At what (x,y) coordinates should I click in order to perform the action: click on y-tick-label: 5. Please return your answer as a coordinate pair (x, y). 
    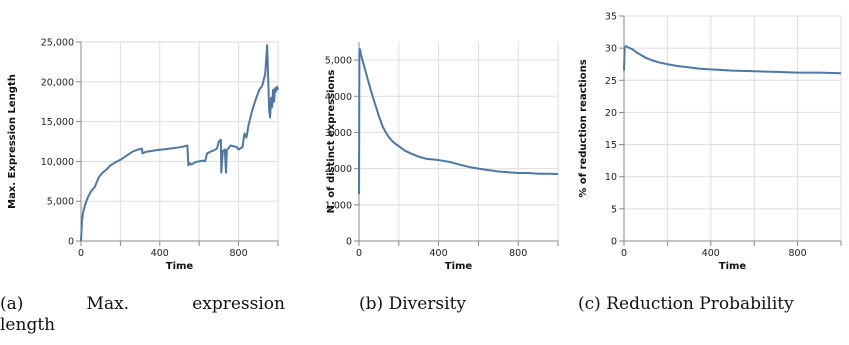
    Looking at the image, I should click on (614, 209).